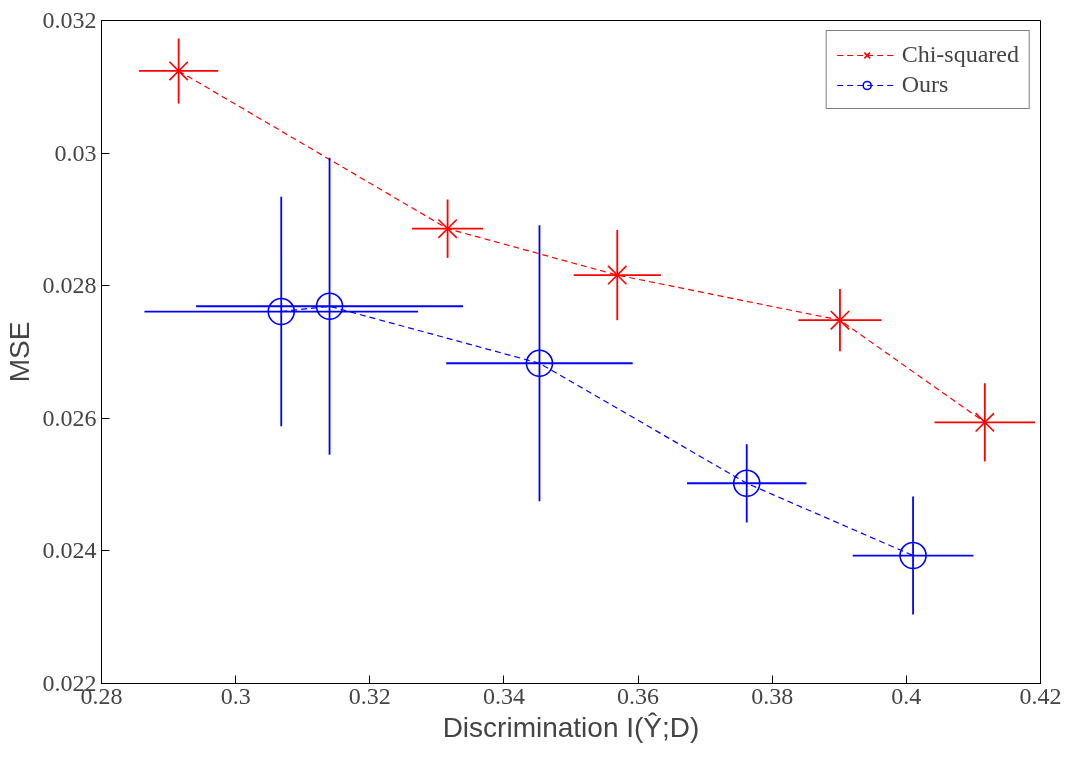 This screenshot has width=1084, height=759. Describe the element at coordinates (69, 550) in the screenshot. I see `y-tick-label: 0.024` at that location.